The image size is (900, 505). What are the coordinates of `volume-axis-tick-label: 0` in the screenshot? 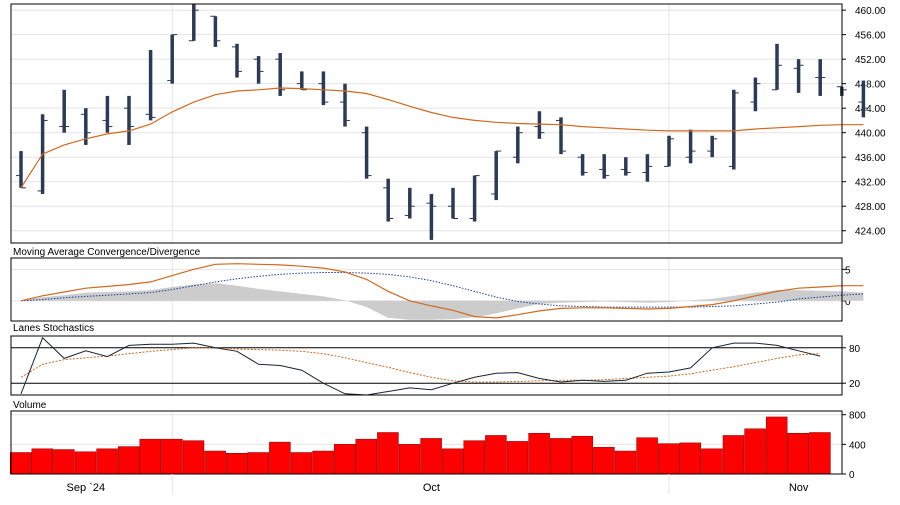 It's located at (852, 475).